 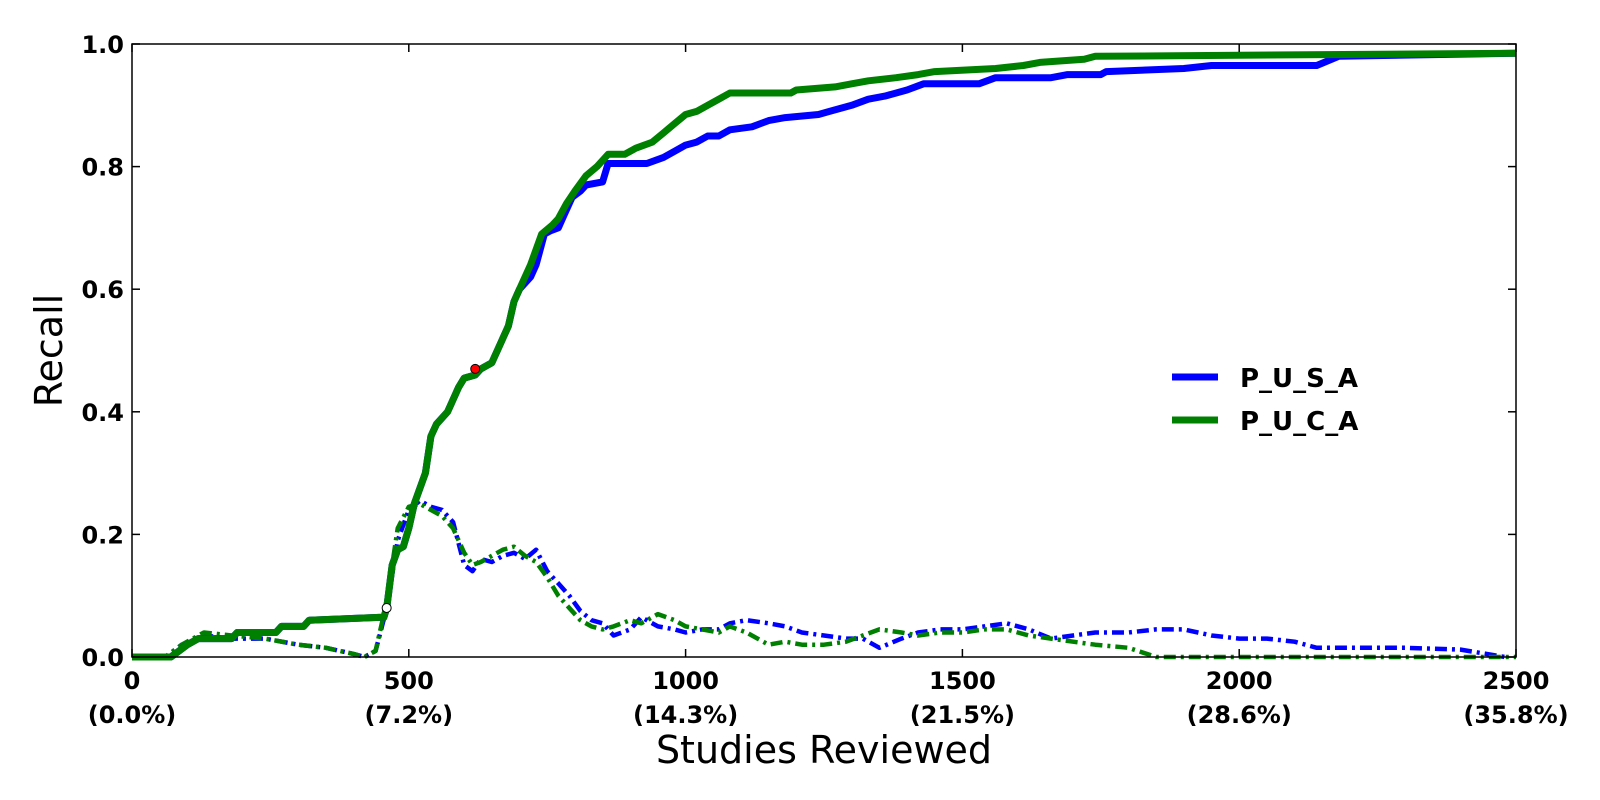 I want to click on x-axis-title: Studies Reviewed, so click(x=824, y=750).